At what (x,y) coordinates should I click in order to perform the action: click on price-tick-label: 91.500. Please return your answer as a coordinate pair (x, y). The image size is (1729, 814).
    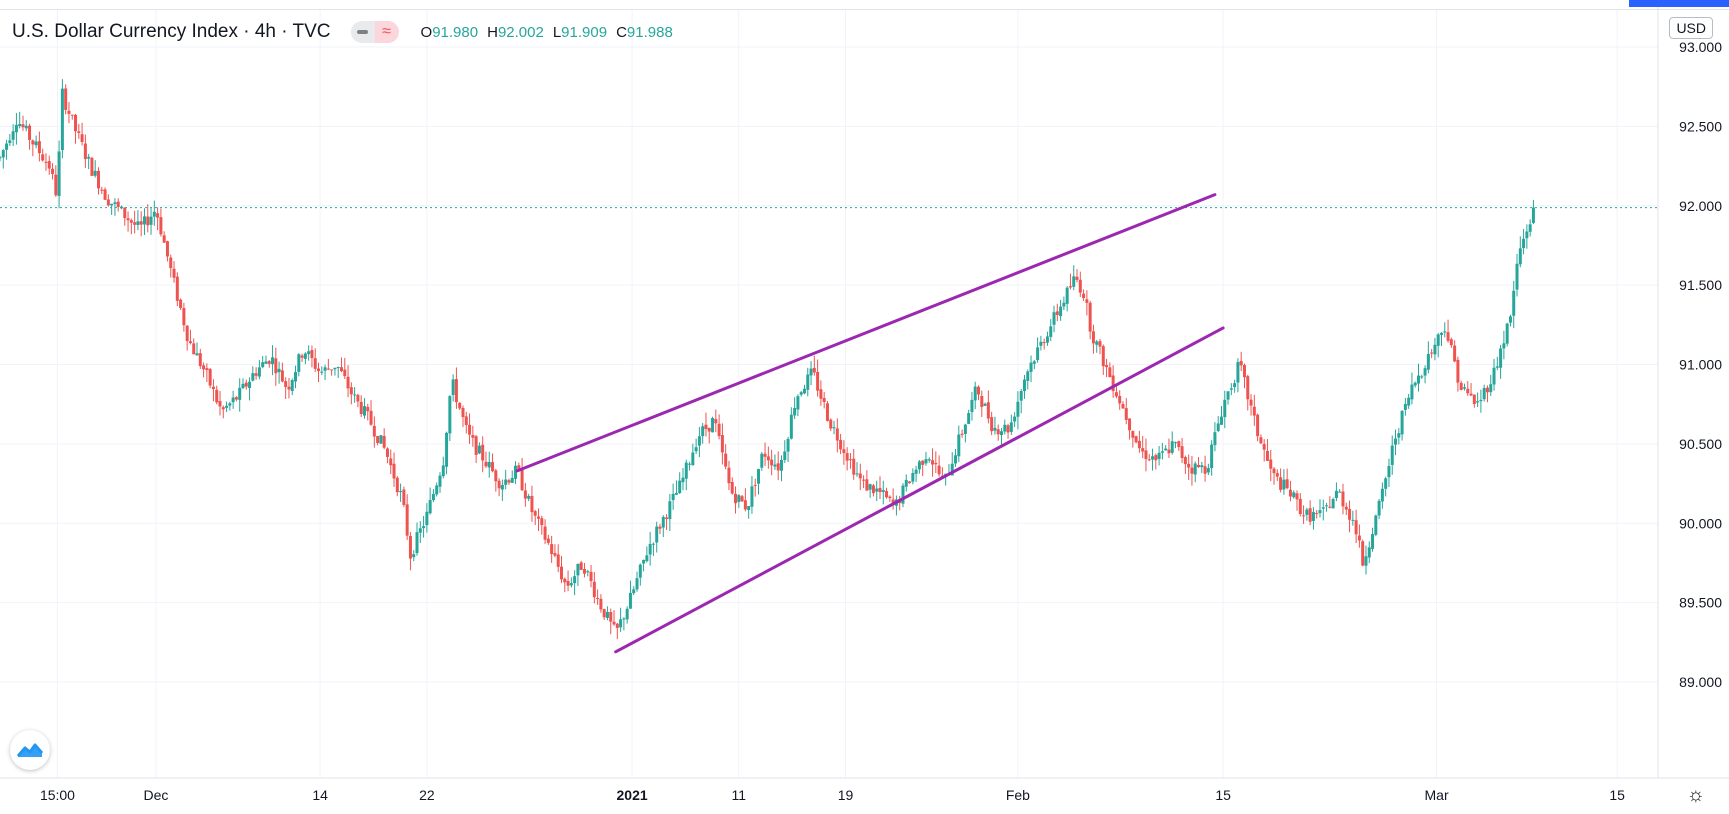
    Looking at the image, I should click on (1700, 285).